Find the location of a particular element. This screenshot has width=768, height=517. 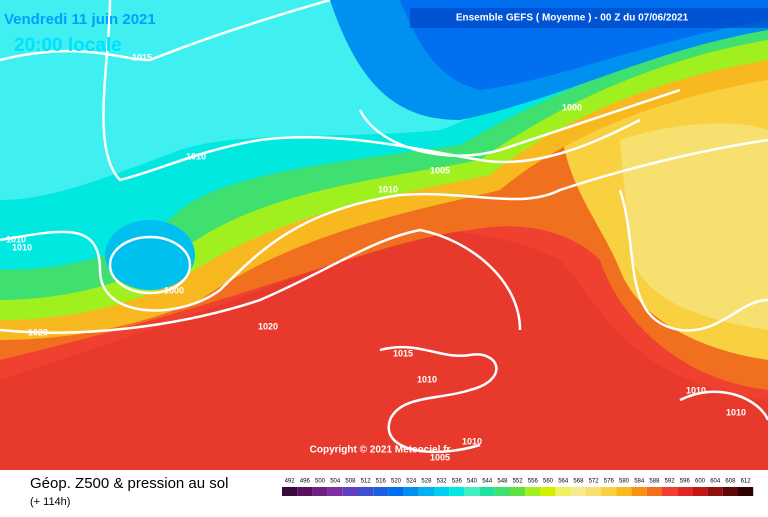

legend-label: 520 is located at coordinates (396, 482).